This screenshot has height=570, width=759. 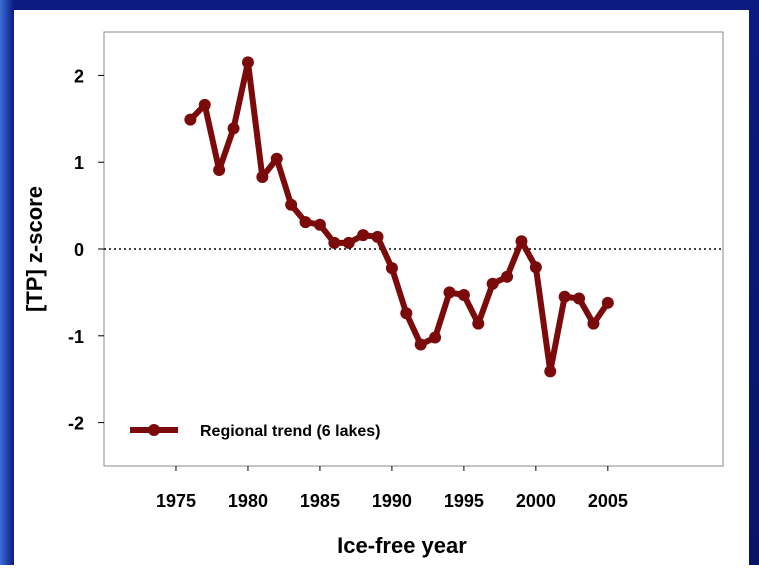 What do you see at coordinates (76, 337) in the screenshot?
I see `y-tick-label: -1` at bounding box center [76, 337].